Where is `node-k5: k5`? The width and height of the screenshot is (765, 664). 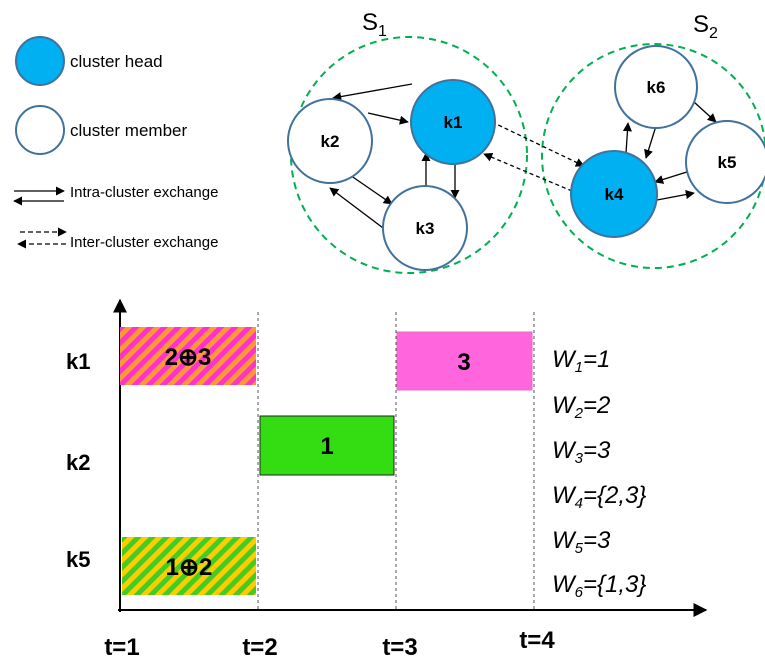
node-k5: k5 is located at coordinates (725, 162).